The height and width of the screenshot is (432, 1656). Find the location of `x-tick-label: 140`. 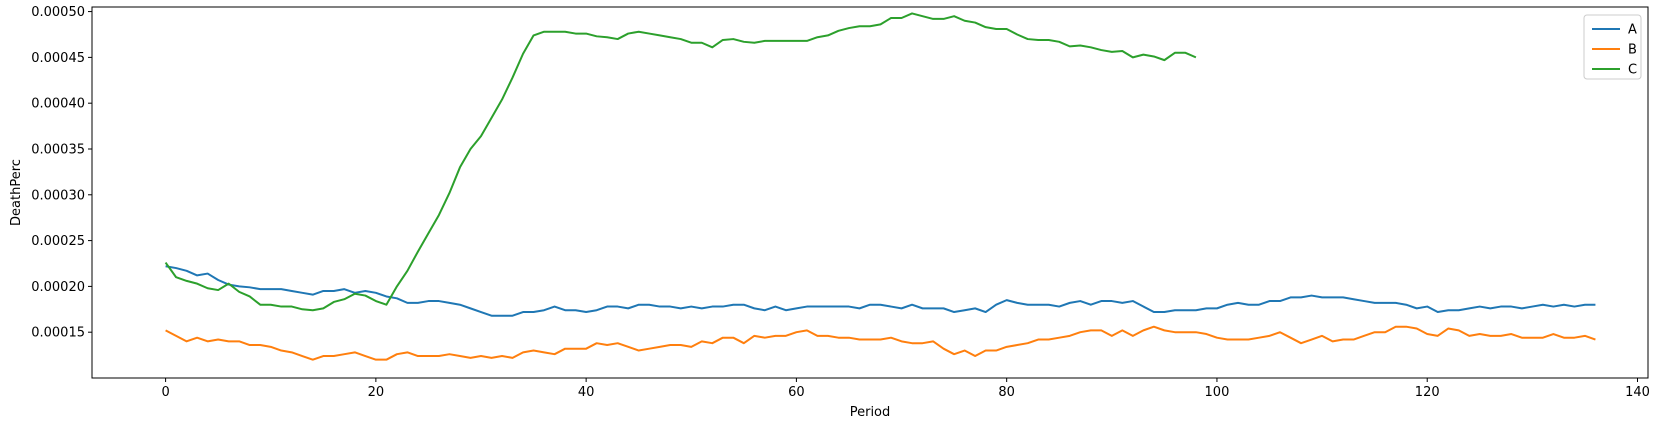

x-tick-label: 140 is located at coordinates (1637, 392).